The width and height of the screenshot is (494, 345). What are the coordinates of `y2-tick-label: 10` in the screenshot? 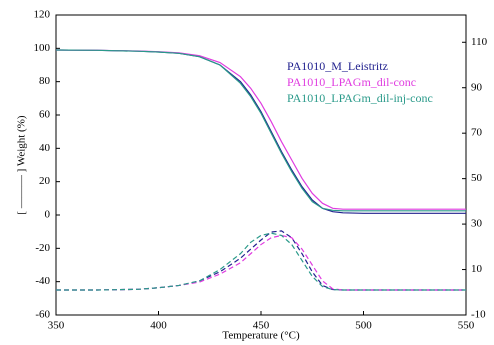 It's located at (477, 269).